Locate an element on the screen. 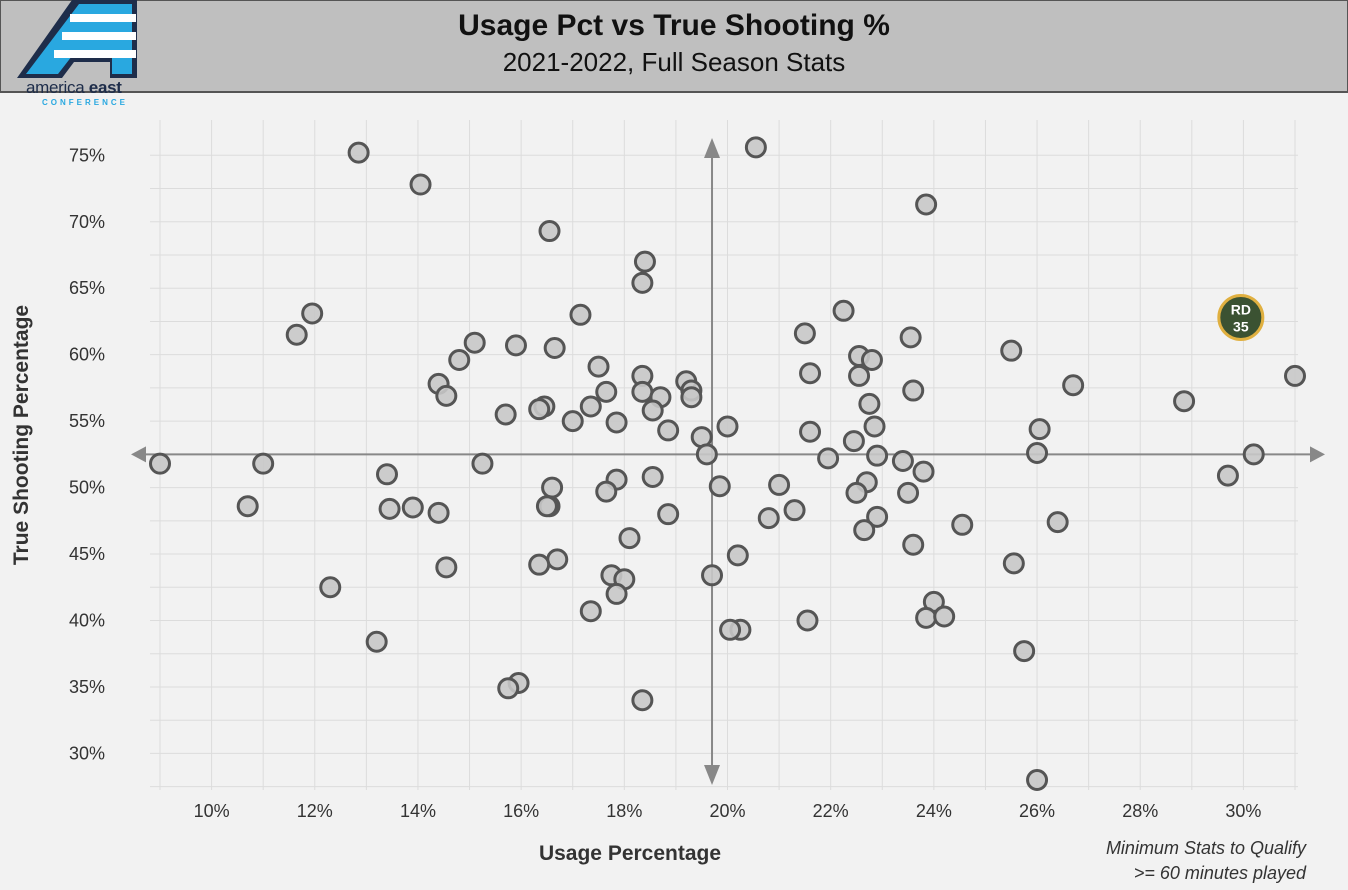  x-axis-label: Usage Percentage is located at coordinates (630, 853).